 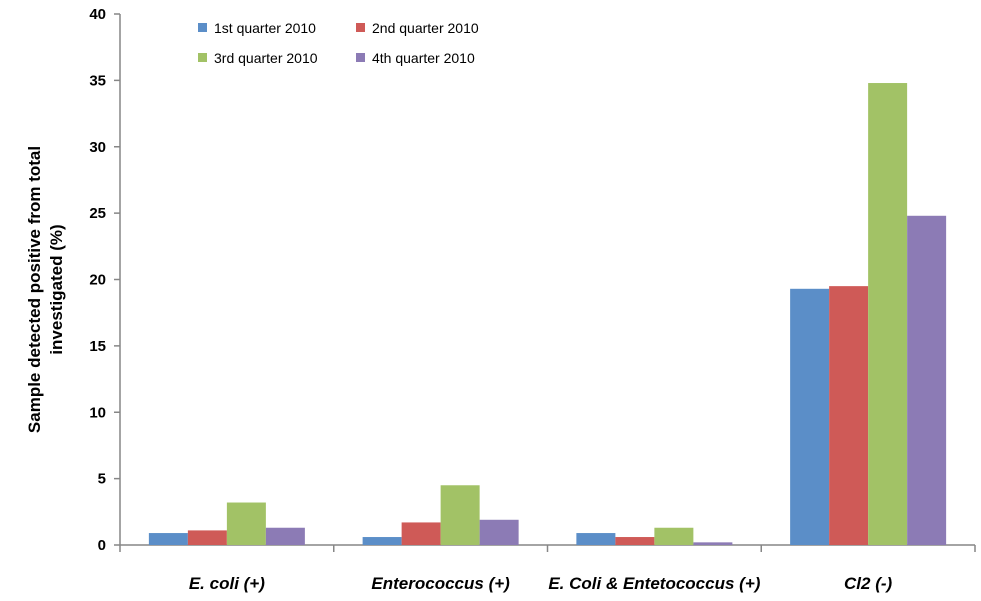 I want to click on y-tick-label: 5, so click(x=102, y=479).